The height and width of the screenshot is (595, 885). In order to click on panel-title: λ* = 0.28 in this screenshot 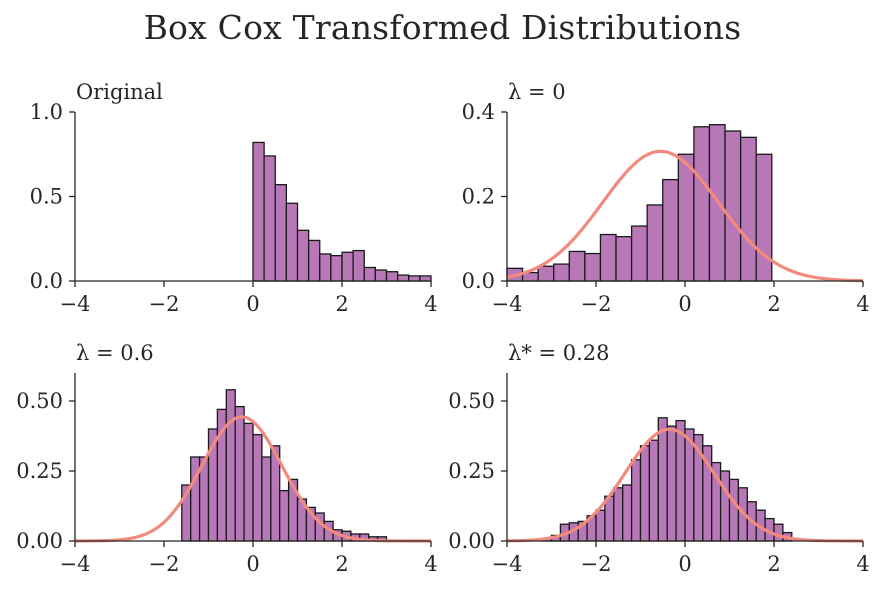, I will do `click(559, 353)`.